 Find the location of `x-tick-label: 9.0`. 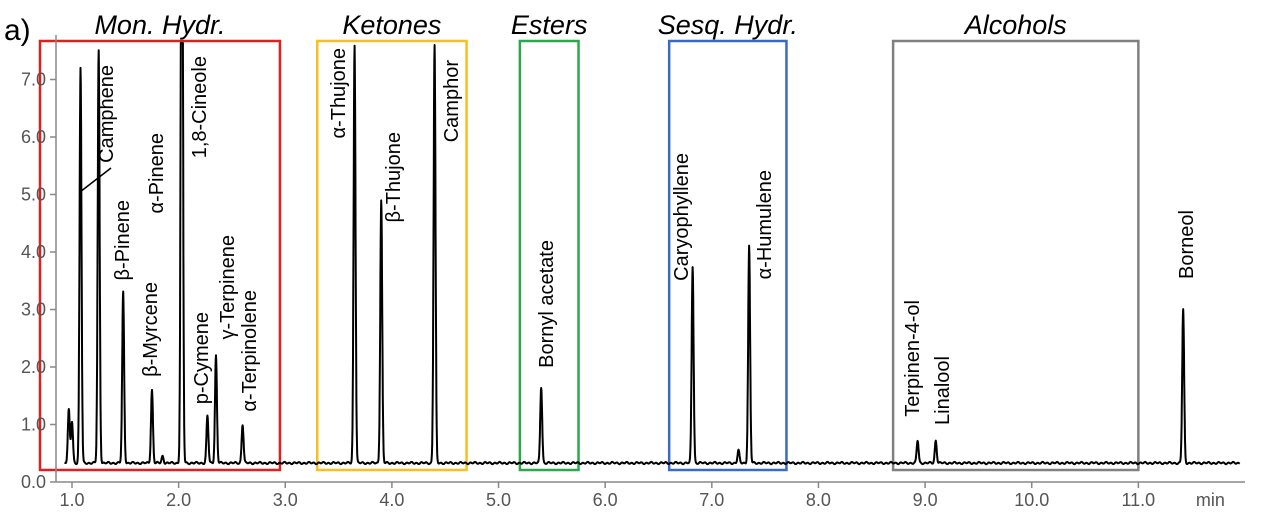

x-tick-label: 9.0 is located at coordinates (925, 500).